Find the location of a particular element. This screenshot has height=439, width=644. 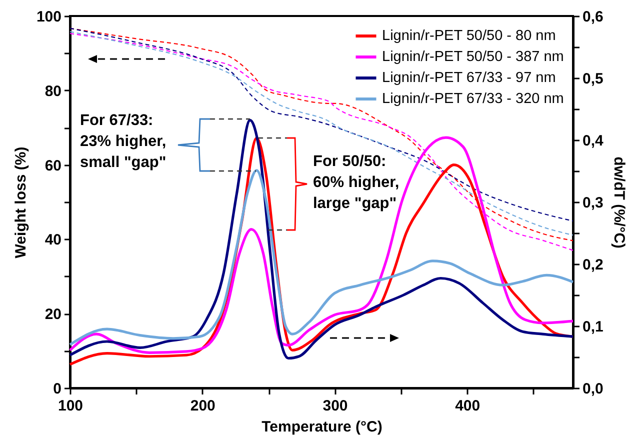

y2-tick-label: 0,1 is located at coordinates (593, 327).